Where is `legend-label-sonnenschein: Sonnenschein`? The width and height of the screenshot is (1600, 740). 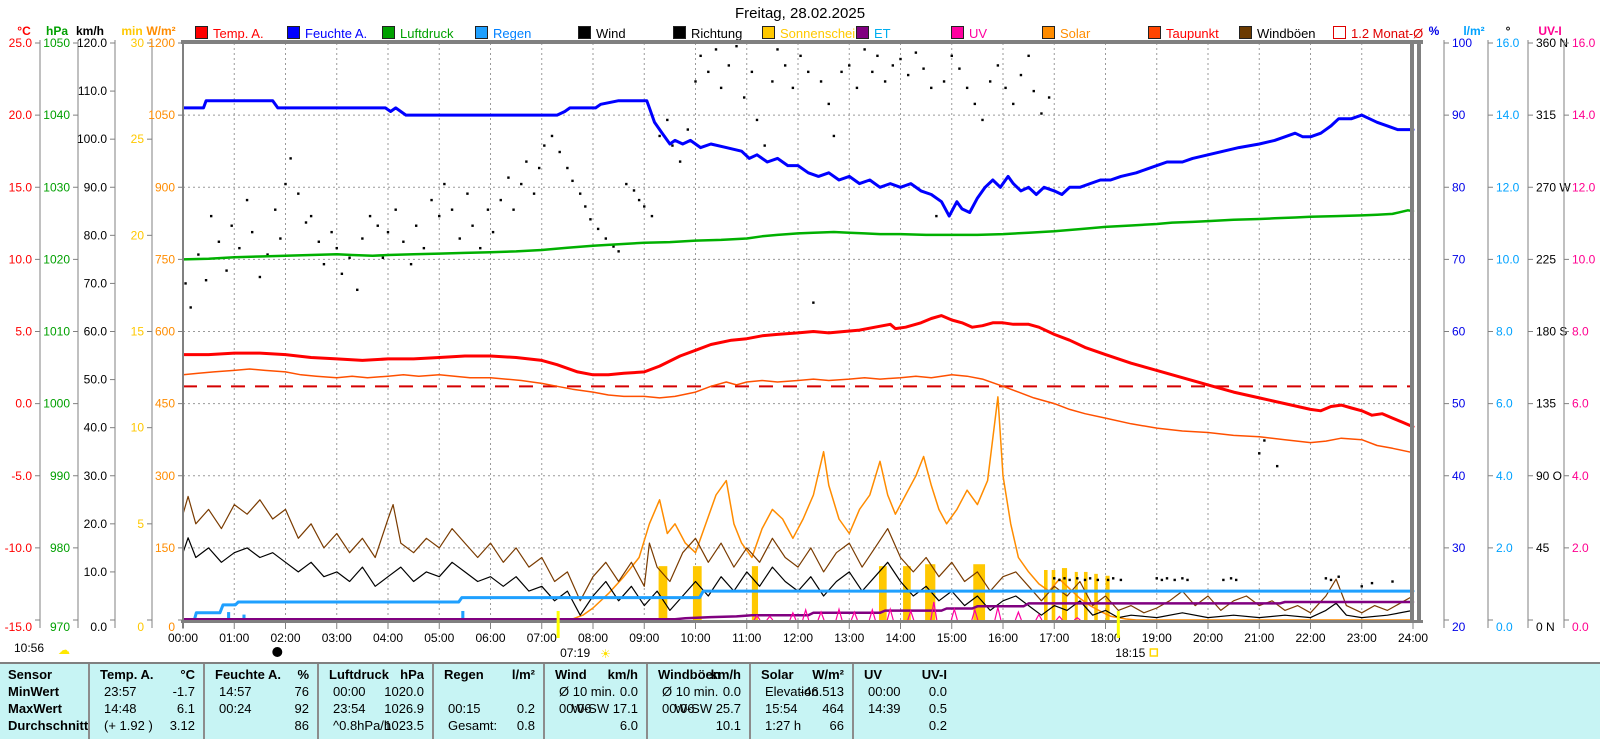
legend-label-sonnenschein: Sonnenschein is located at coordinates (821, 33).